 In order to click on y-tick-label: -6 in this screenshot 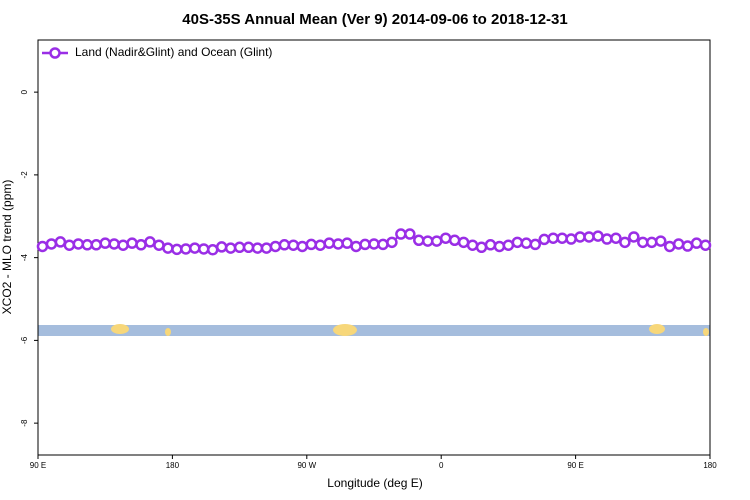, I will do `click(24, 340)`.